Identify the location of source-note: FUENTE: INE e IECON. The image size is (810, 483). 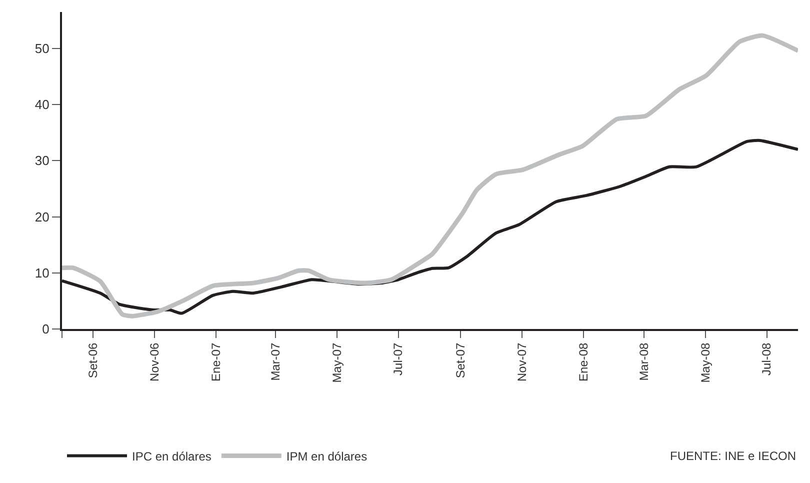
(733, 456).